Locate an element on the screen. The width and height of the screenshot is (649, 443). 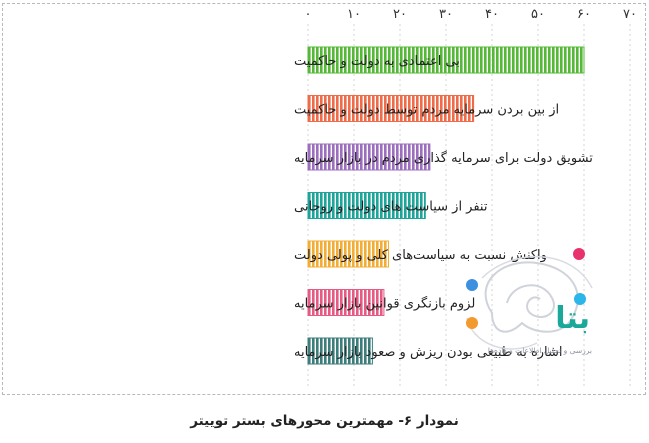
beta-watermark-logo: بتا بررسی و تحلیل اطلاعات و داده‌ها is located at coordinates (527, 310).